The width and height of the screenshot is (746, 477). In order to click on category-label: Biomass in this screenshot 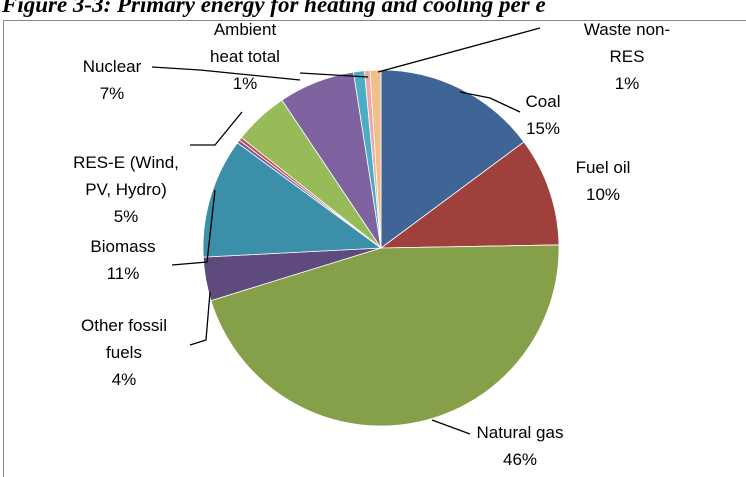, I will do `click(123, 246)`.